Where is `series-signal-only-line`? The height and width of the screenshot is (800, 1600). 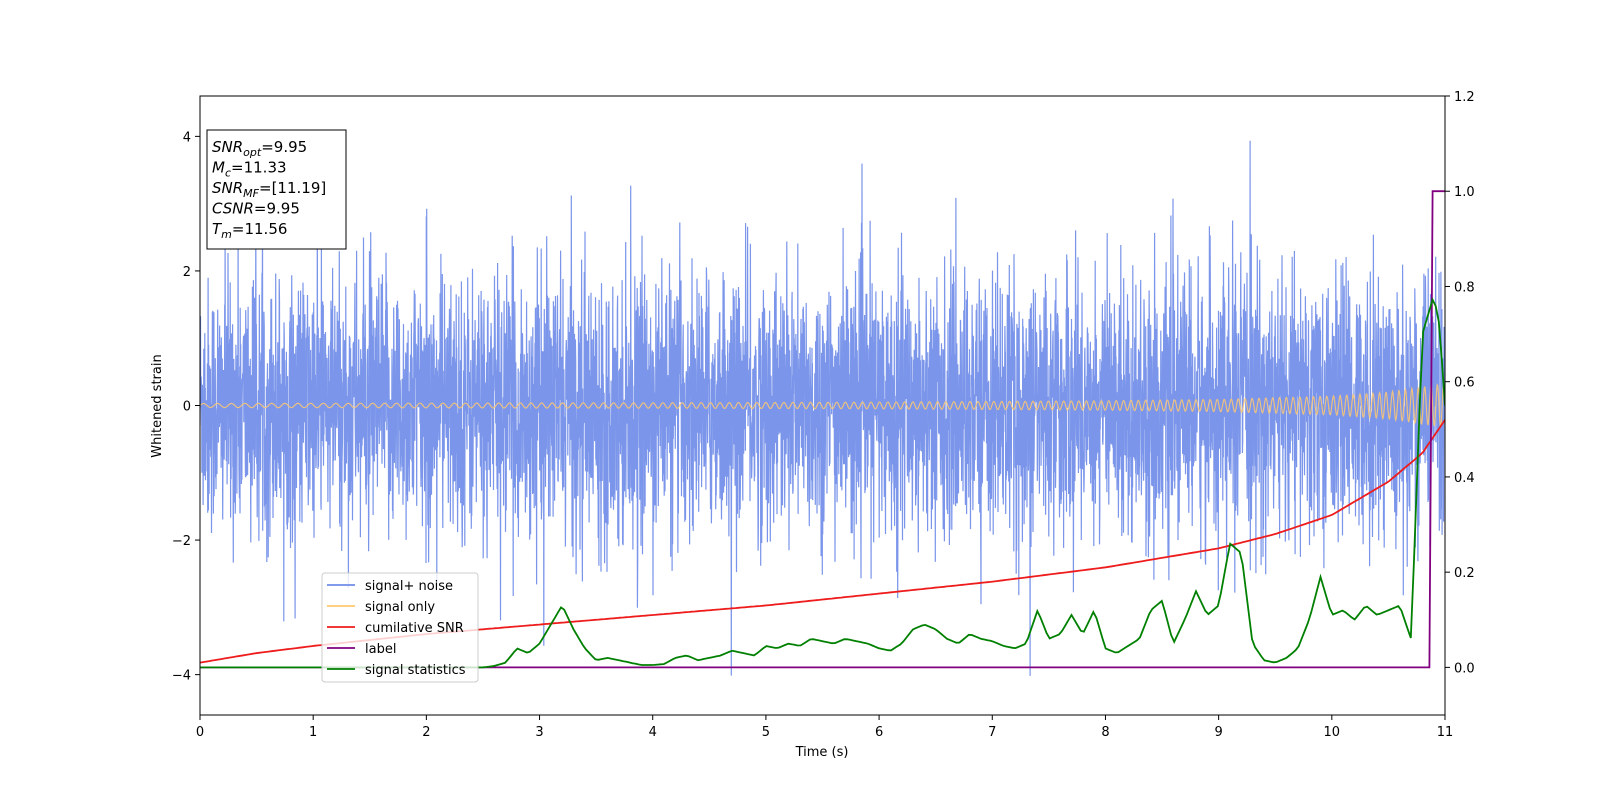 series-signal-only-line is located at coordinates (822, 405).